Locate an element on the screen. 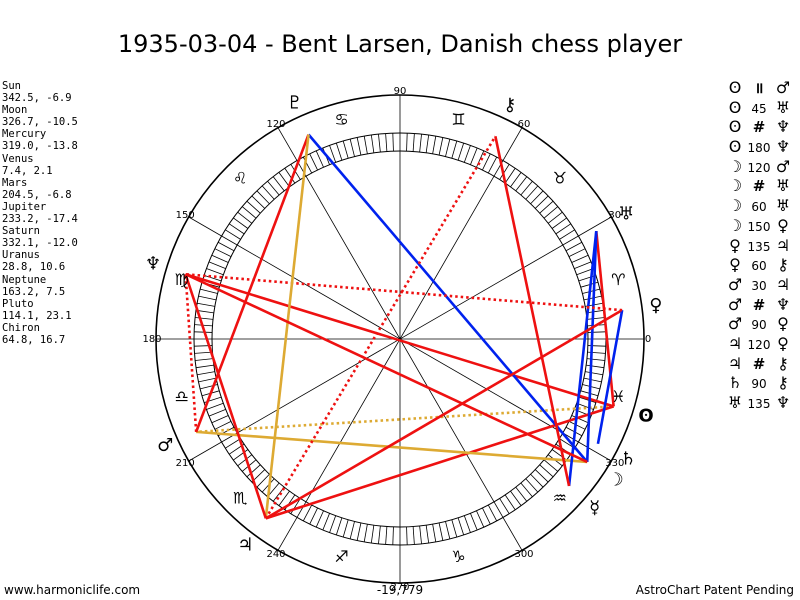 This screenshot has height=600, width=800. mercury-icon: ☿ is located at coordinates (594, 507).